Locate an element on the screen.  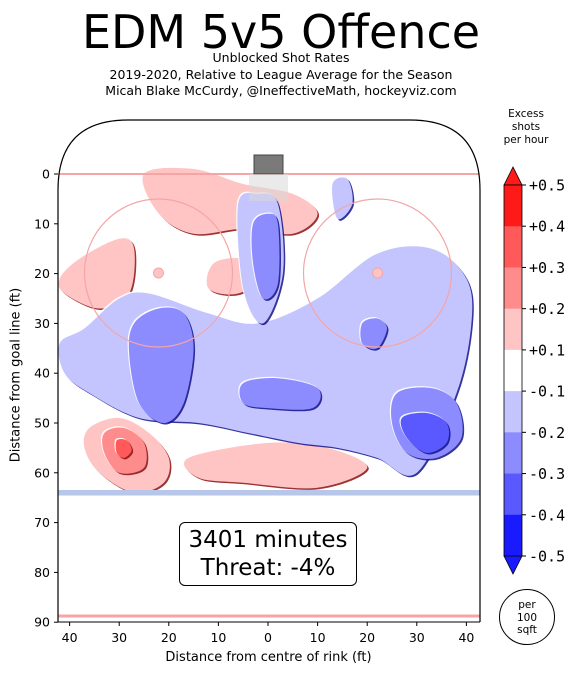
threat-text: Threat: -4% is located at coordinates (268, 568).